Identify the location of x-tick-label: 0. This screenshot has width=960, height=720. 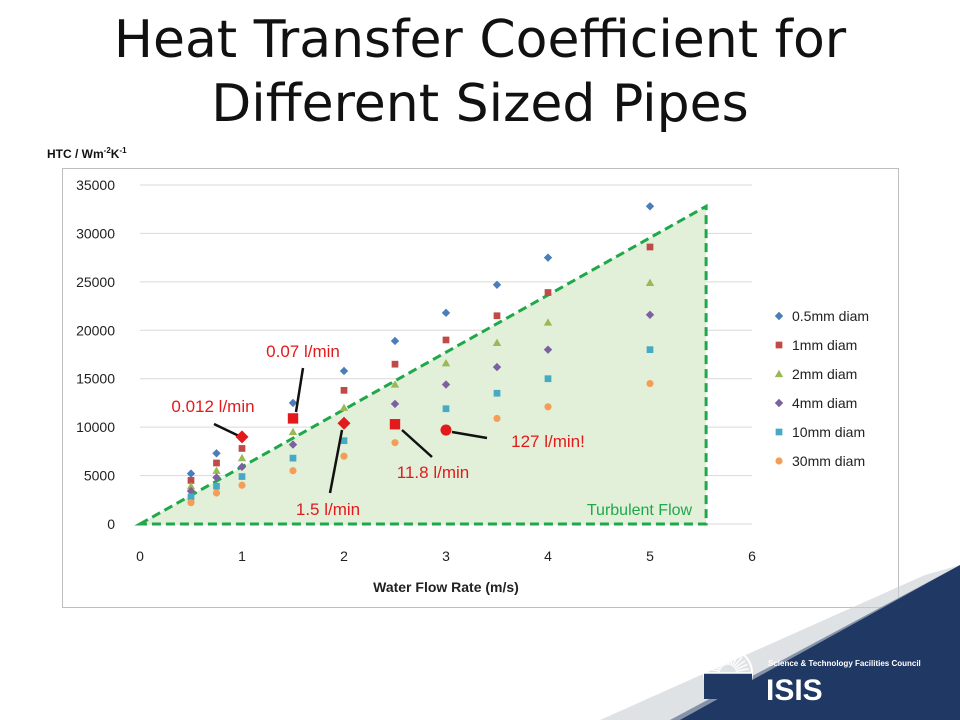
(140, 556).